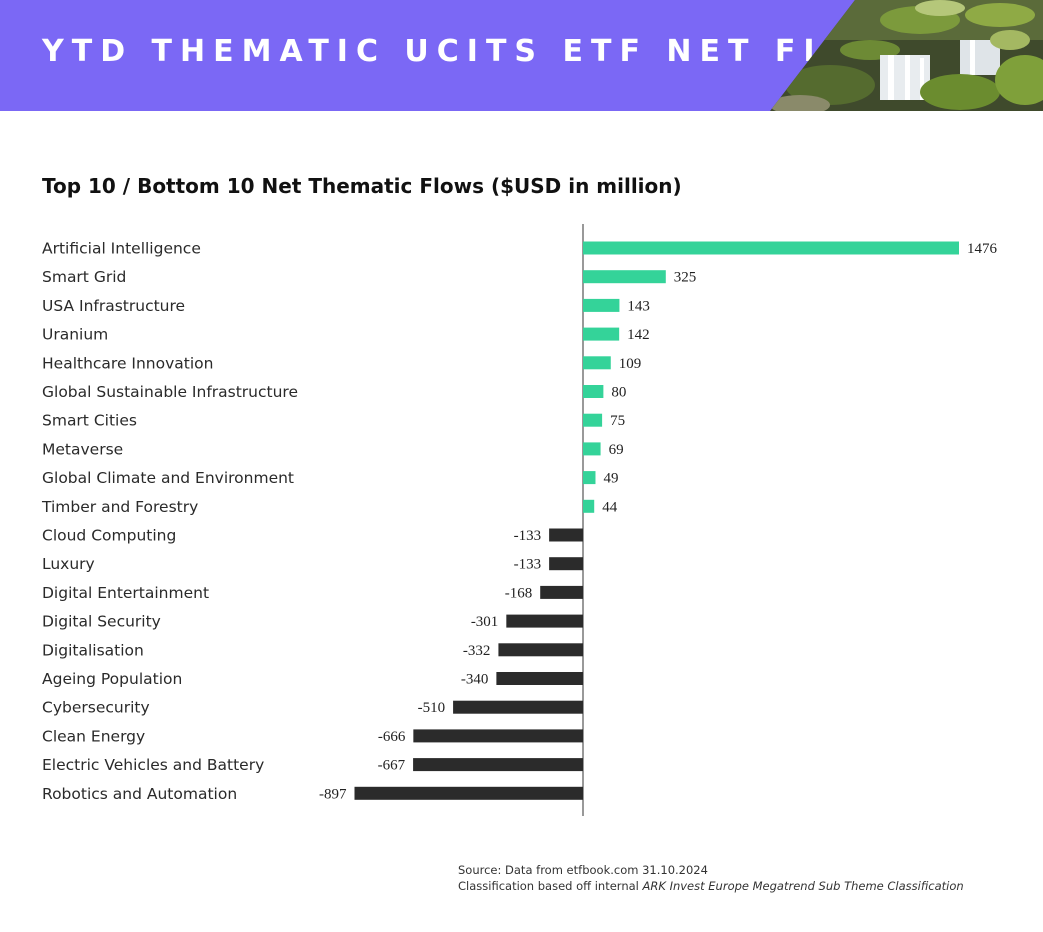  What do you see at coordinates (982, 249) in the screenshot?
I see `value-label: 1476` at bounding box center [982, 249].